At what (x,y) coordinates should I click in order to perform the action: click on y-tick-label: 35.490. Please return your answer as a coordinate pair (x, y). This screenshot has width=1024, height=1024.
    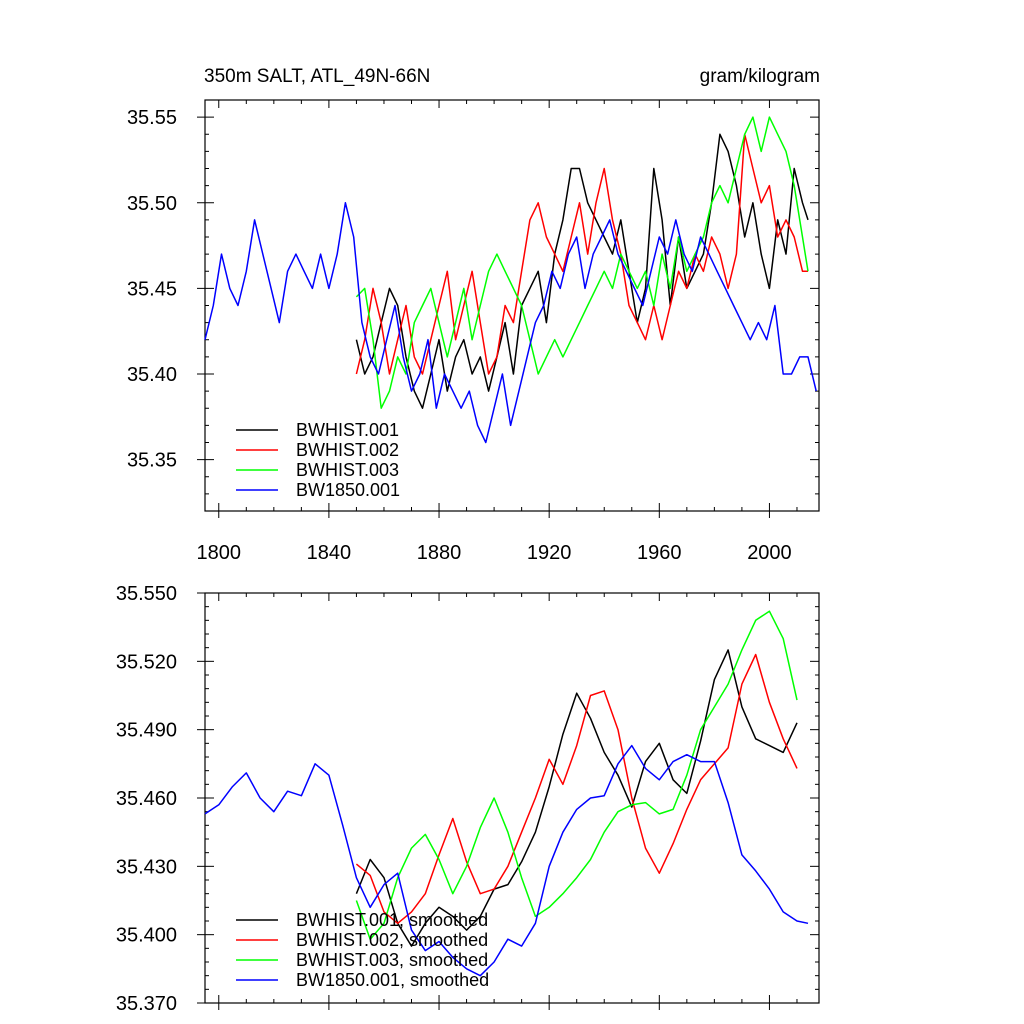
    Looking at the image, I should click on (146, 731).